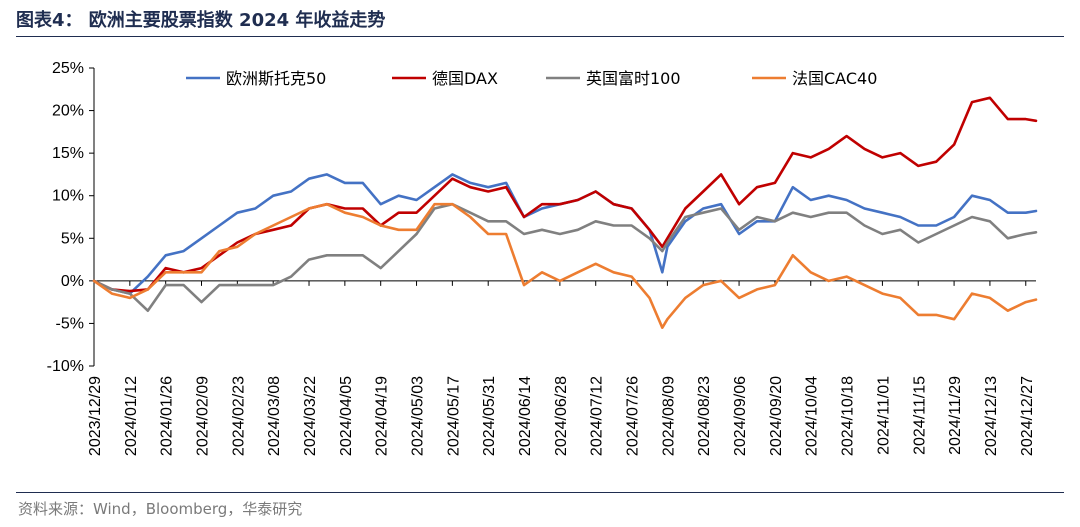 The width and height of the screenshot is (1080, 527). What do you see at coordinates (274, 416) in the screenshot?
I see `x-tick-label: 2024/03/08` at bounding box center [274, 416].